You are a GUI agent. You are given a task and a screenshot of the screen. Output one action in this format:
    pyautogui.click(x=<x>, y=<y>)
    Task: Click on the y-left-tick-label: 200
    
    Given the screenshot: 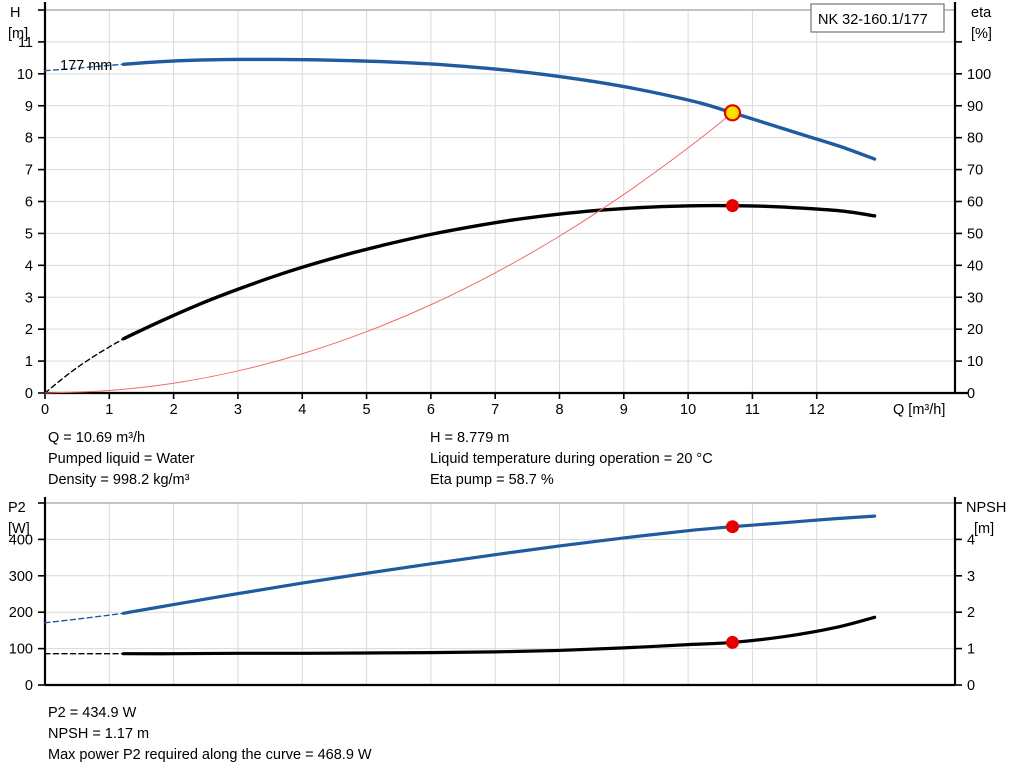 What is the action you would take?
    pyautogui.click(x=21, y=613)
    